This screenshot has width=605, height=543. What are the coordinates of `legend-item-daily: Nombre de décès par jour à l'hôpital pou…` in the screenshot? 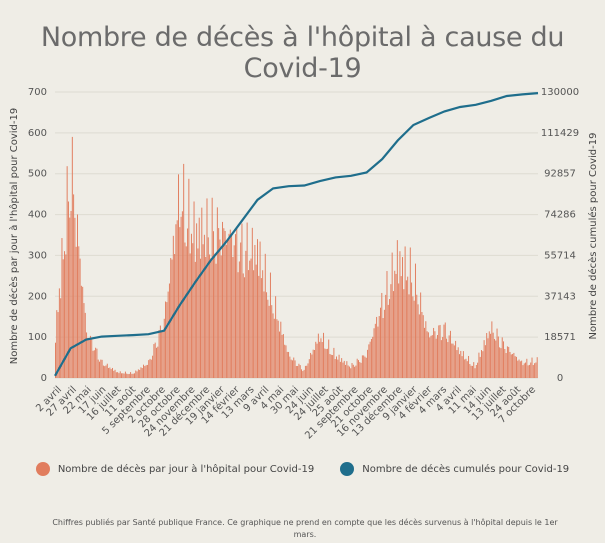 It's located at (174, 469).